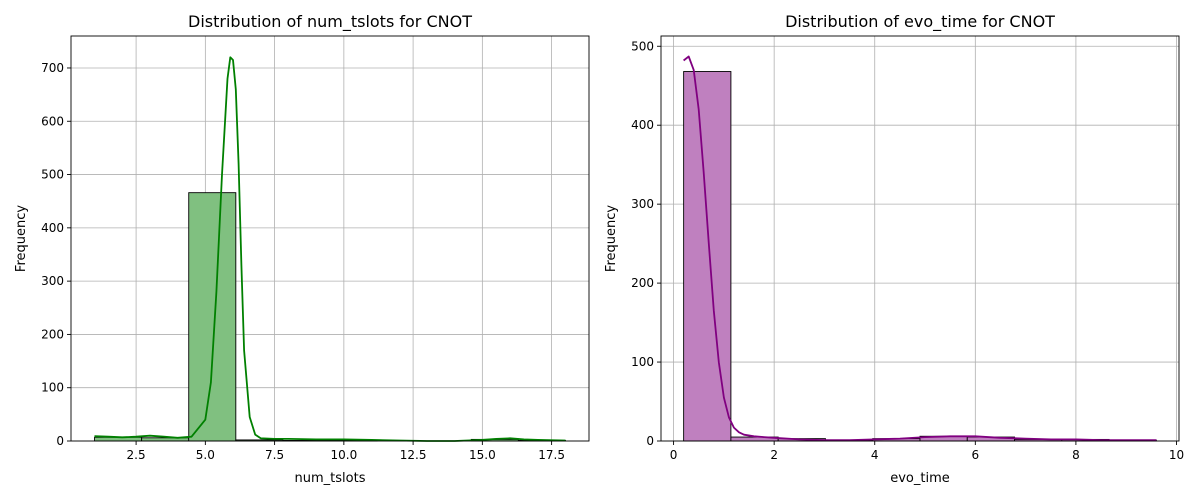 The height and width of the screenshot is (500, 1200). What do you see at coordinates (274, 455) in the screenshot?
I see `x-tick-label: 7.5` at bounding box center [274, 455].